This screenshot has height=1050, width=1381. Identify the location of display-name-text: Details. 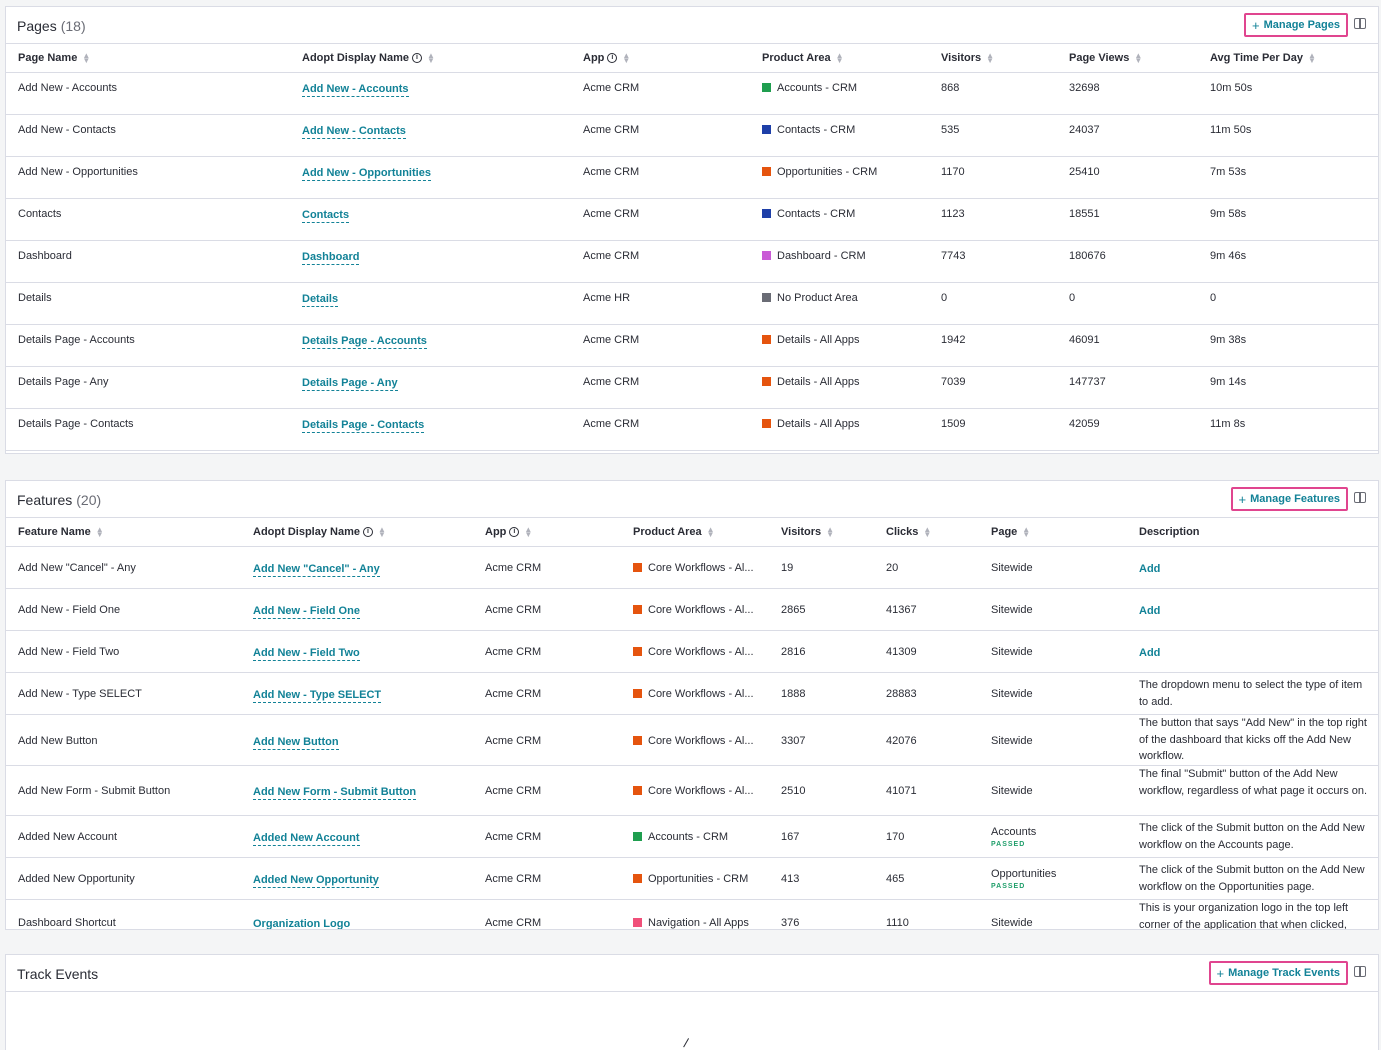
(320, 300).